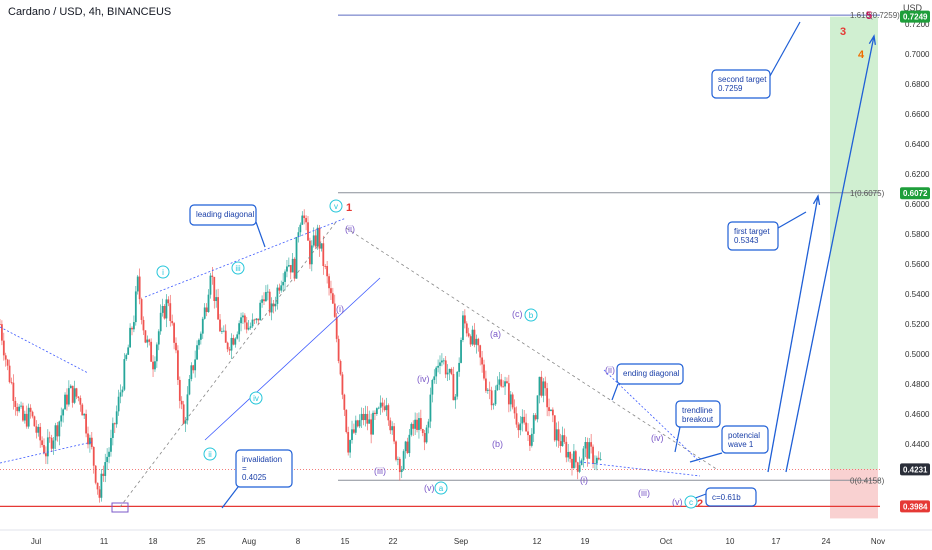  Describe the element at coordinates (163, 272) in the screenshot. I see `wave-i-label: i` at that location.